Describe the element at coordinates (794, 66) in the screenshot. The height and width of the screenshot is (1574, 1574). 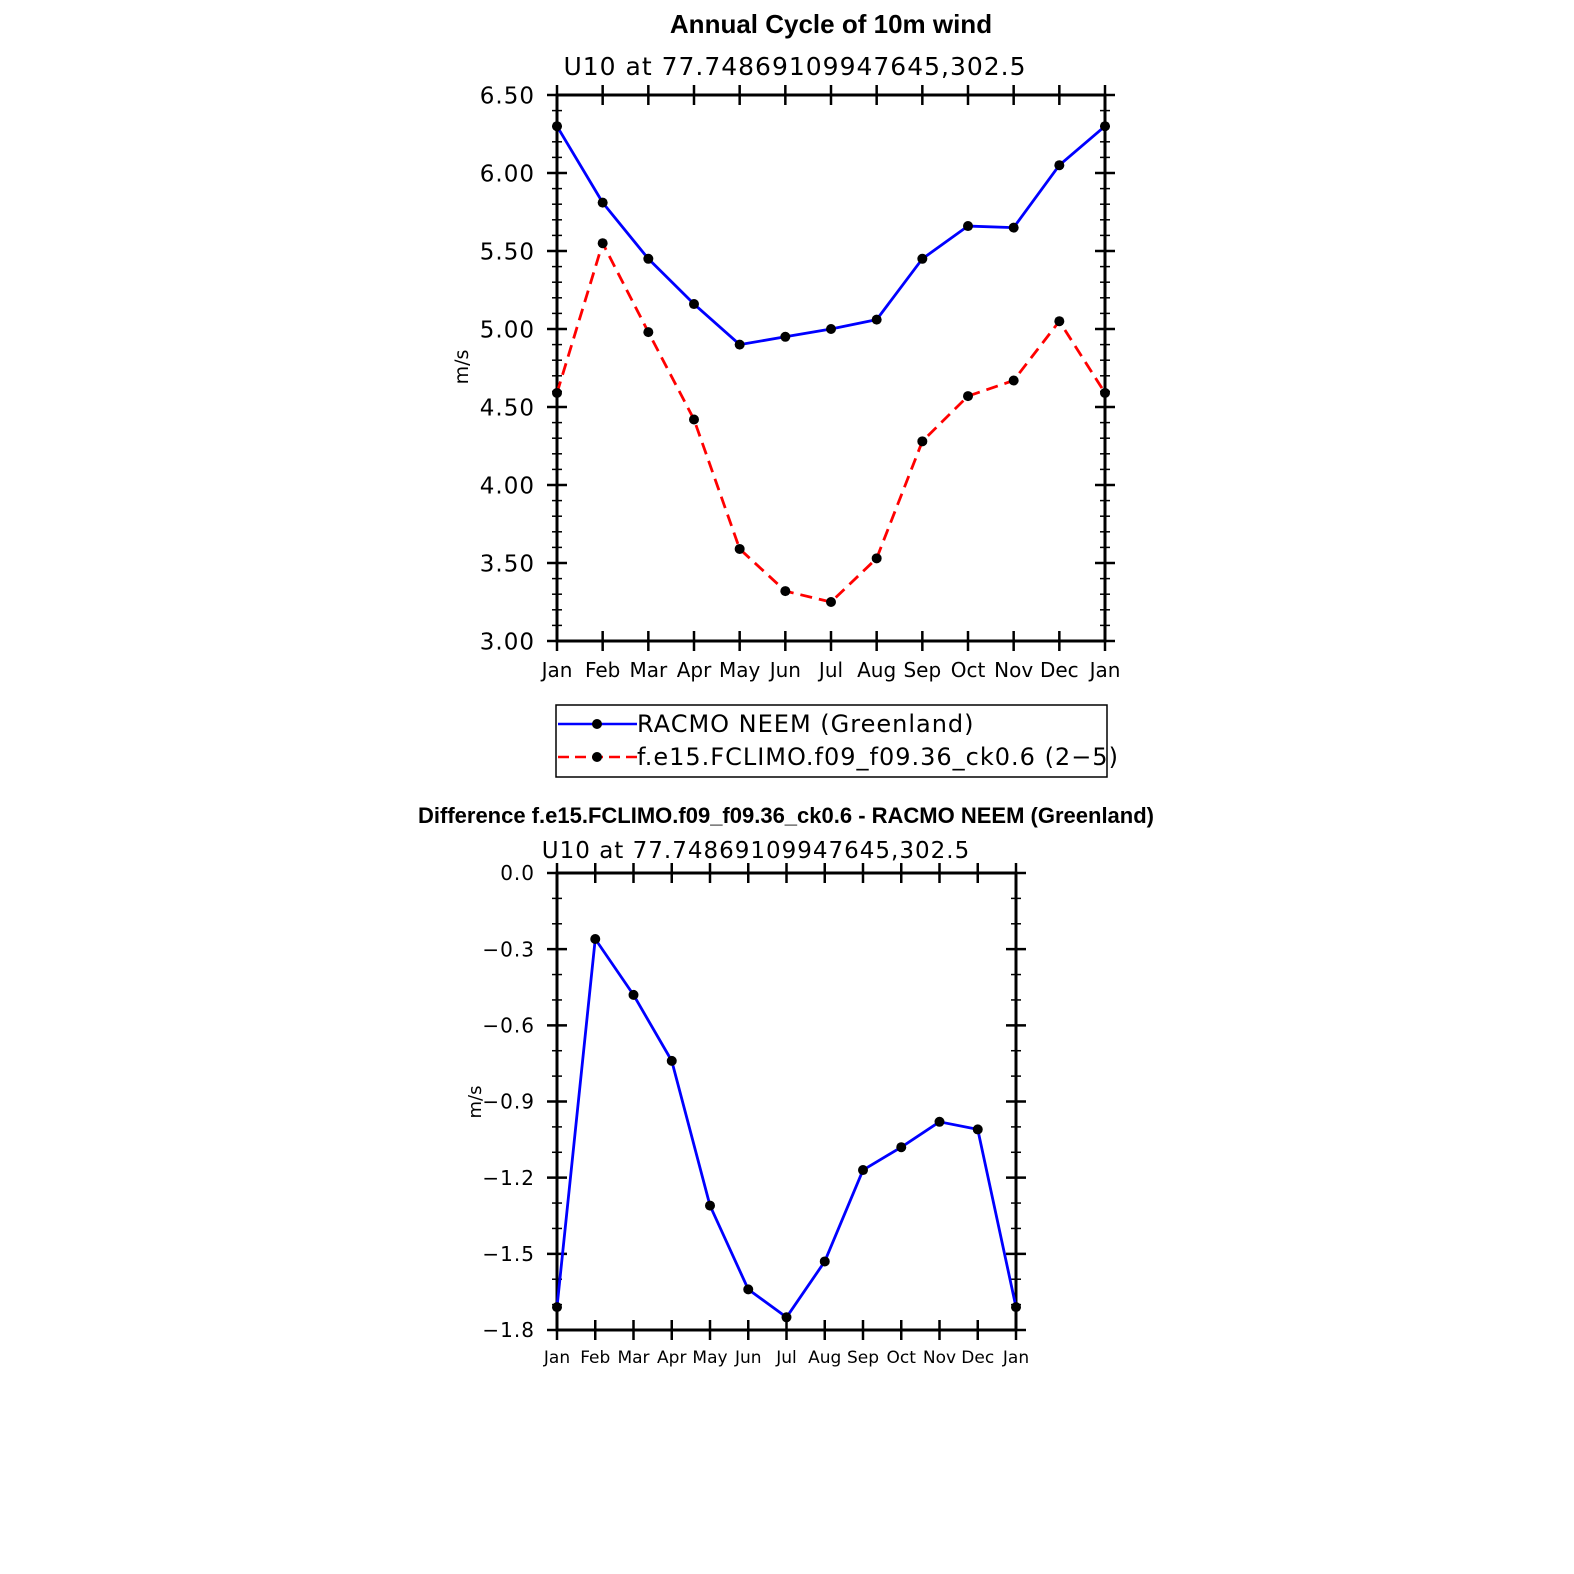
I see `chart1-subtitle: U10 at 77.74869109947645,302.5` at that location.